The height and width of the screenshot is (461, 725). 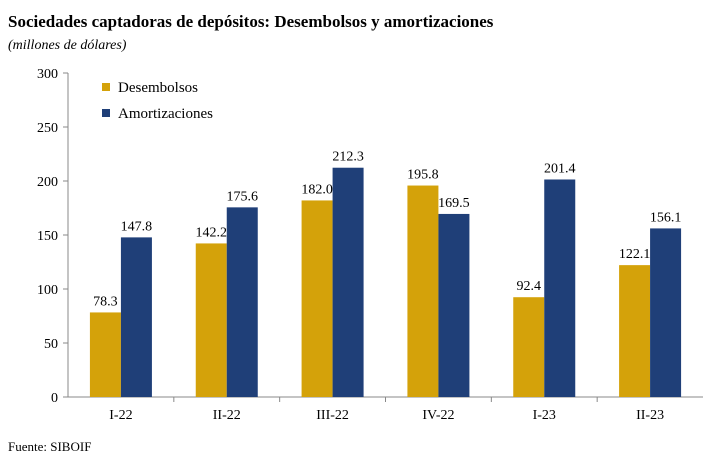 What do you see at coordinates (137, 226) in the screenshot?
I see `data-label: 147.8` at bounding box center [137, 226].